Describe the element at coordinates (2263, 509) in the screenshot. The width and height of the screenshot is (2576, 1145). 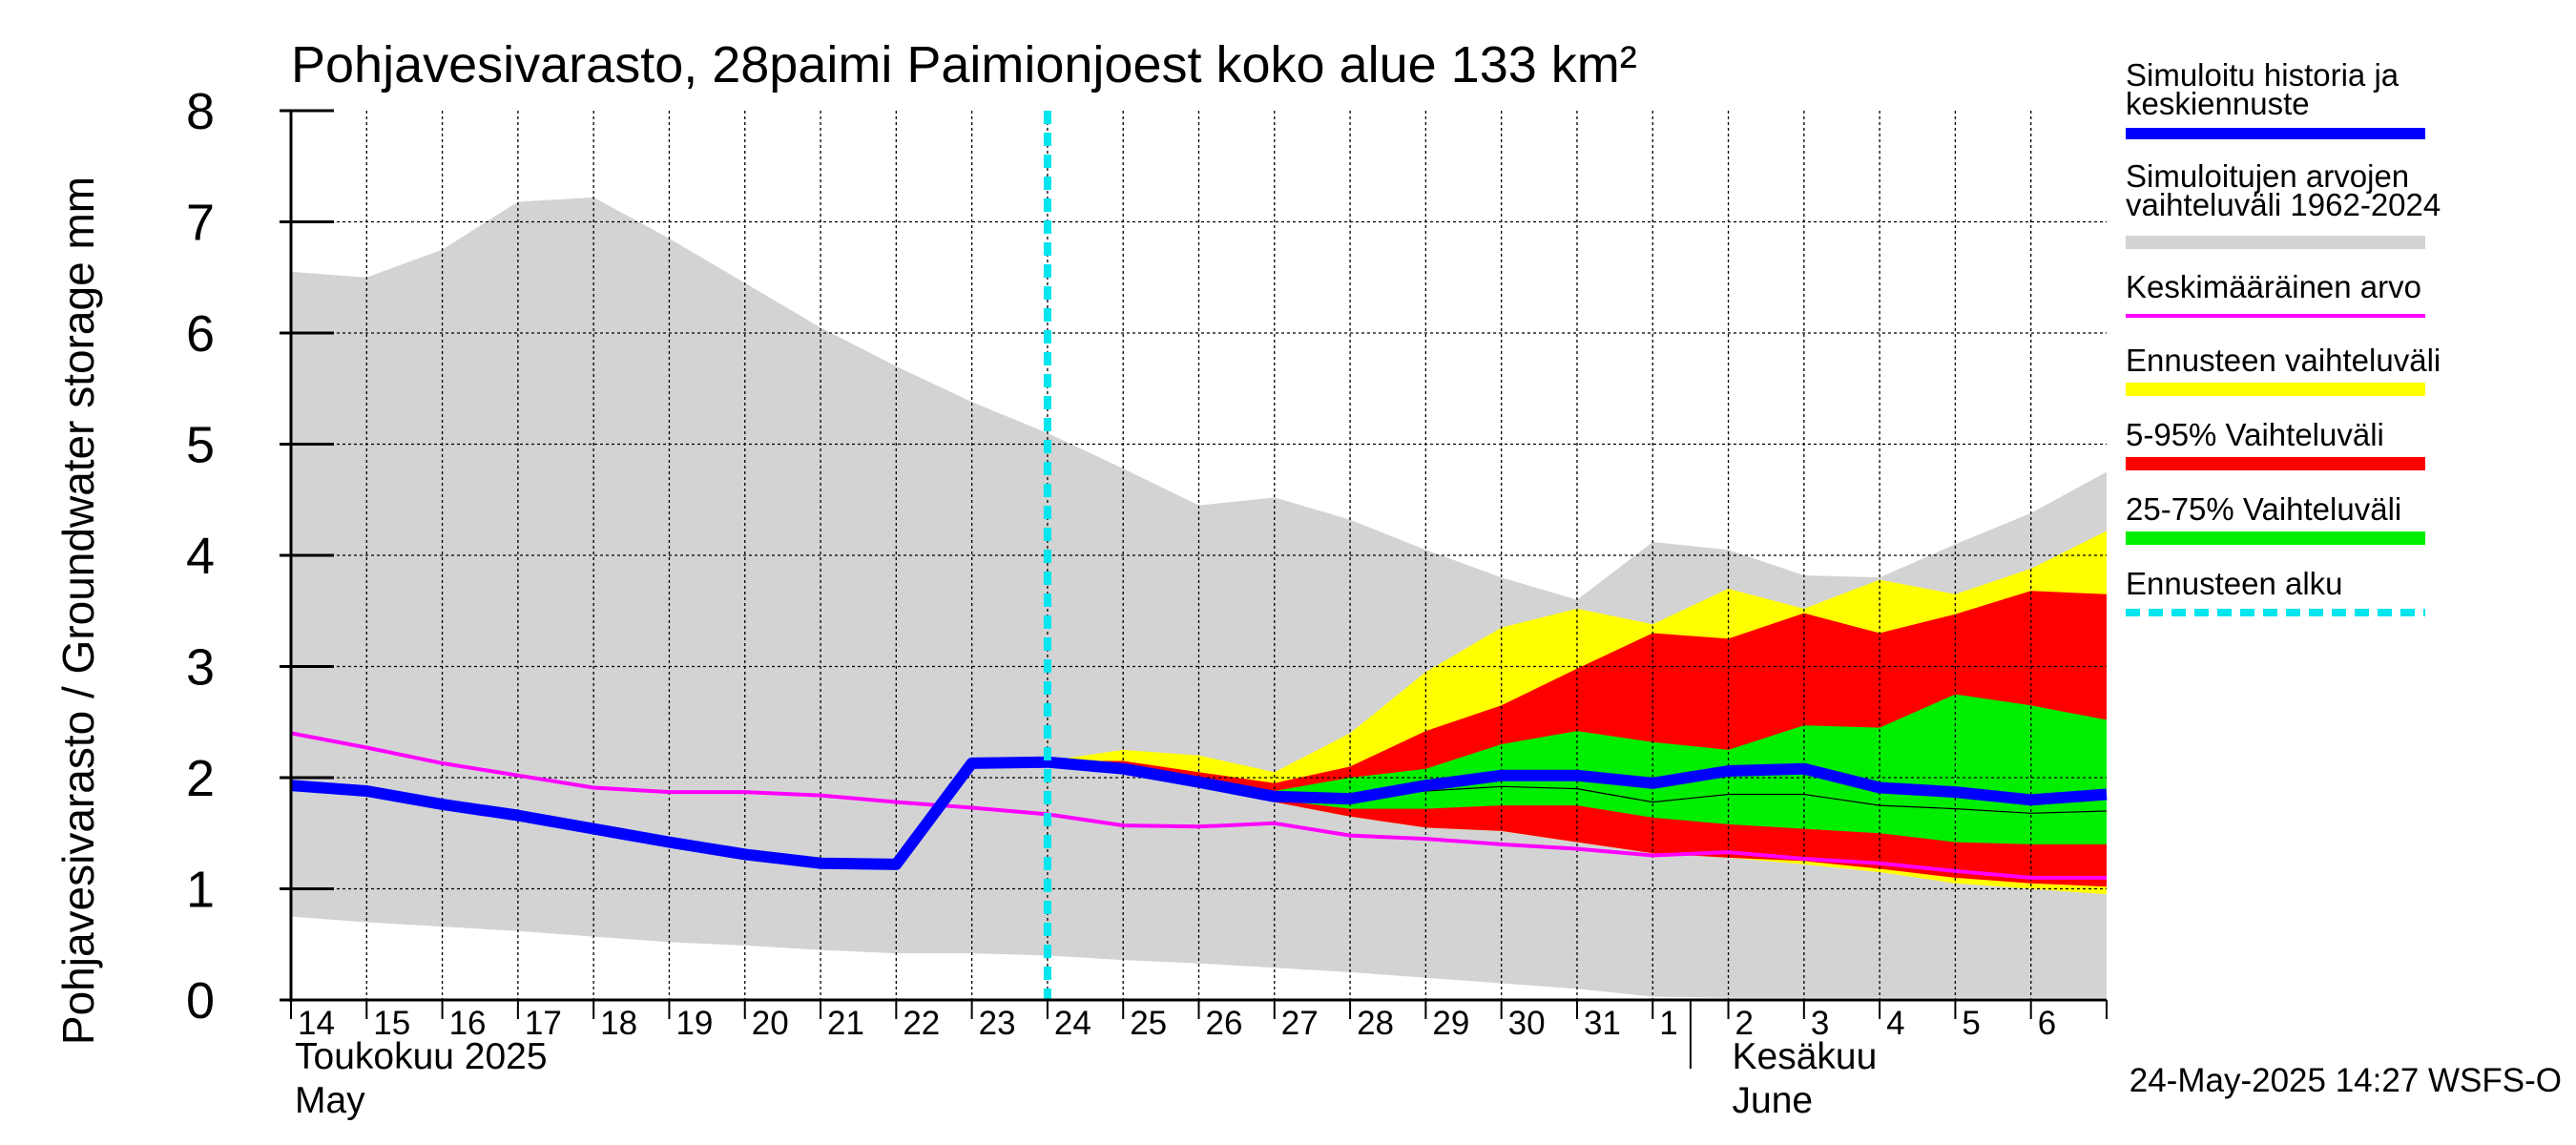
I see `legend-label: 25-75% Vaihteluväli` at that location.